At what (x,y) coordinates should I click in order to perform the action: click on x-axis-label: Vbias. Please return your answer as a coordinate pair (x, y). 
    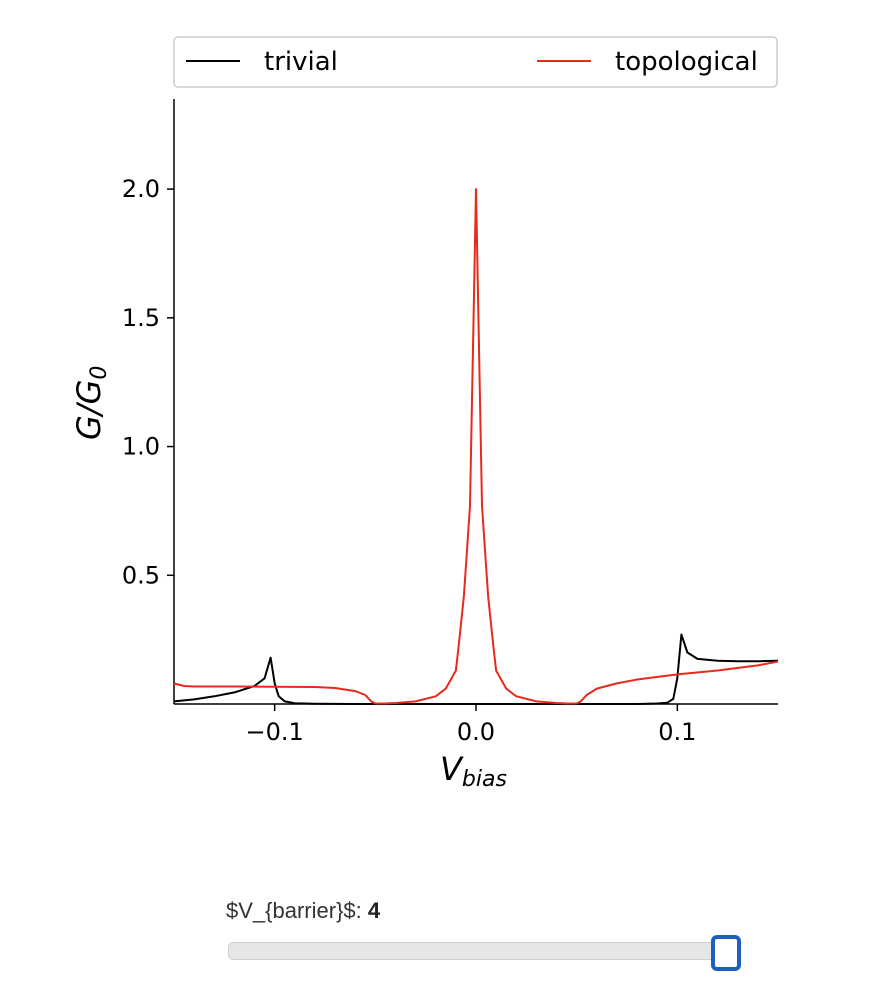
    Looking at the image, I should click on (473, 771).